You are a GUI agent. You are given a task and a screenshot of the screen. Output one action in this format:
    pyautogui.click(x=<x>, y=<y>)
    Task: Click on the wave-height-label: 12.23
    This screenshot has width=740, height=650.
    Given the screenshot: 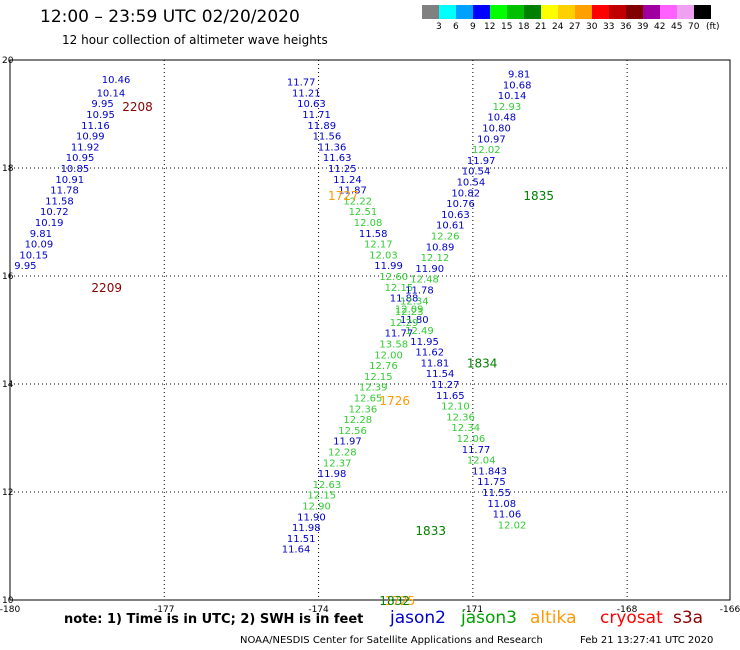 What is the action you would take?
    pyautogui.click(x=409, y=312)
    